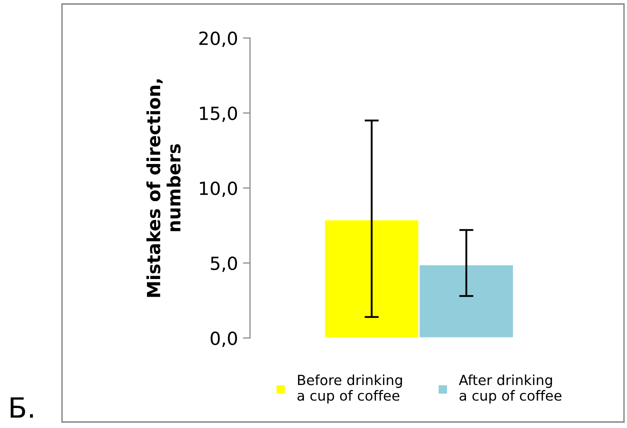  What do you see at coordinates (350, 389) in the screenshot?
I see `legend-label: Before drinking a cup of coffee` at bounding box center [350, 389].